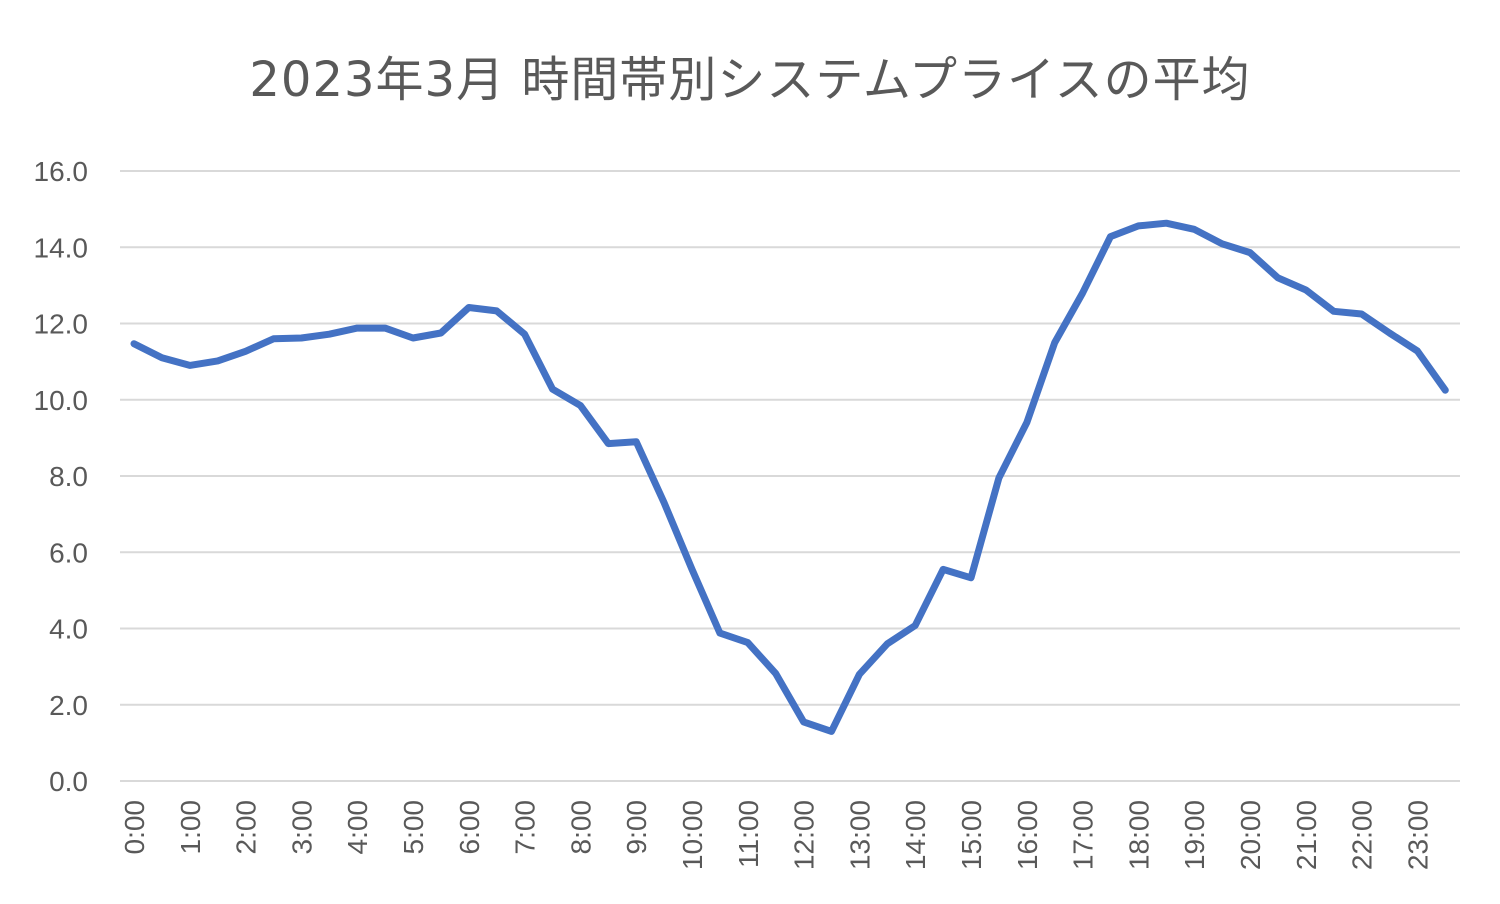 The image size is (1500, 904). Describe the element at coordinates (413, 827) in the screenshot. I see `x-tick-label: 5:00` at that location.